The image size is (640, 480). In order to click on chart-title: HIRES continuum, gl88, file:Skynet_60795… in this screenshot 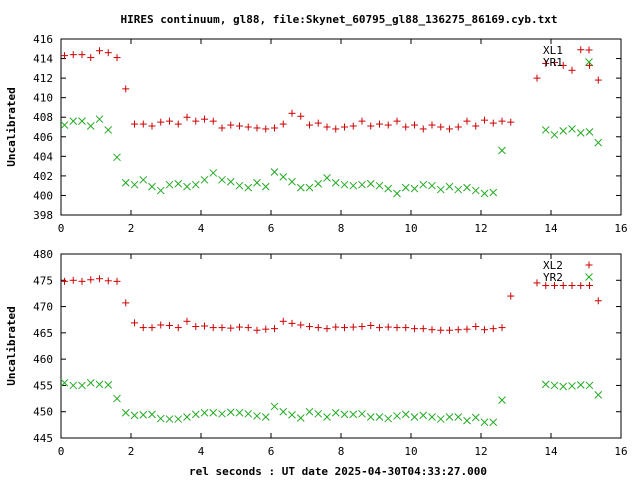, I will do `click(338, 19)`.